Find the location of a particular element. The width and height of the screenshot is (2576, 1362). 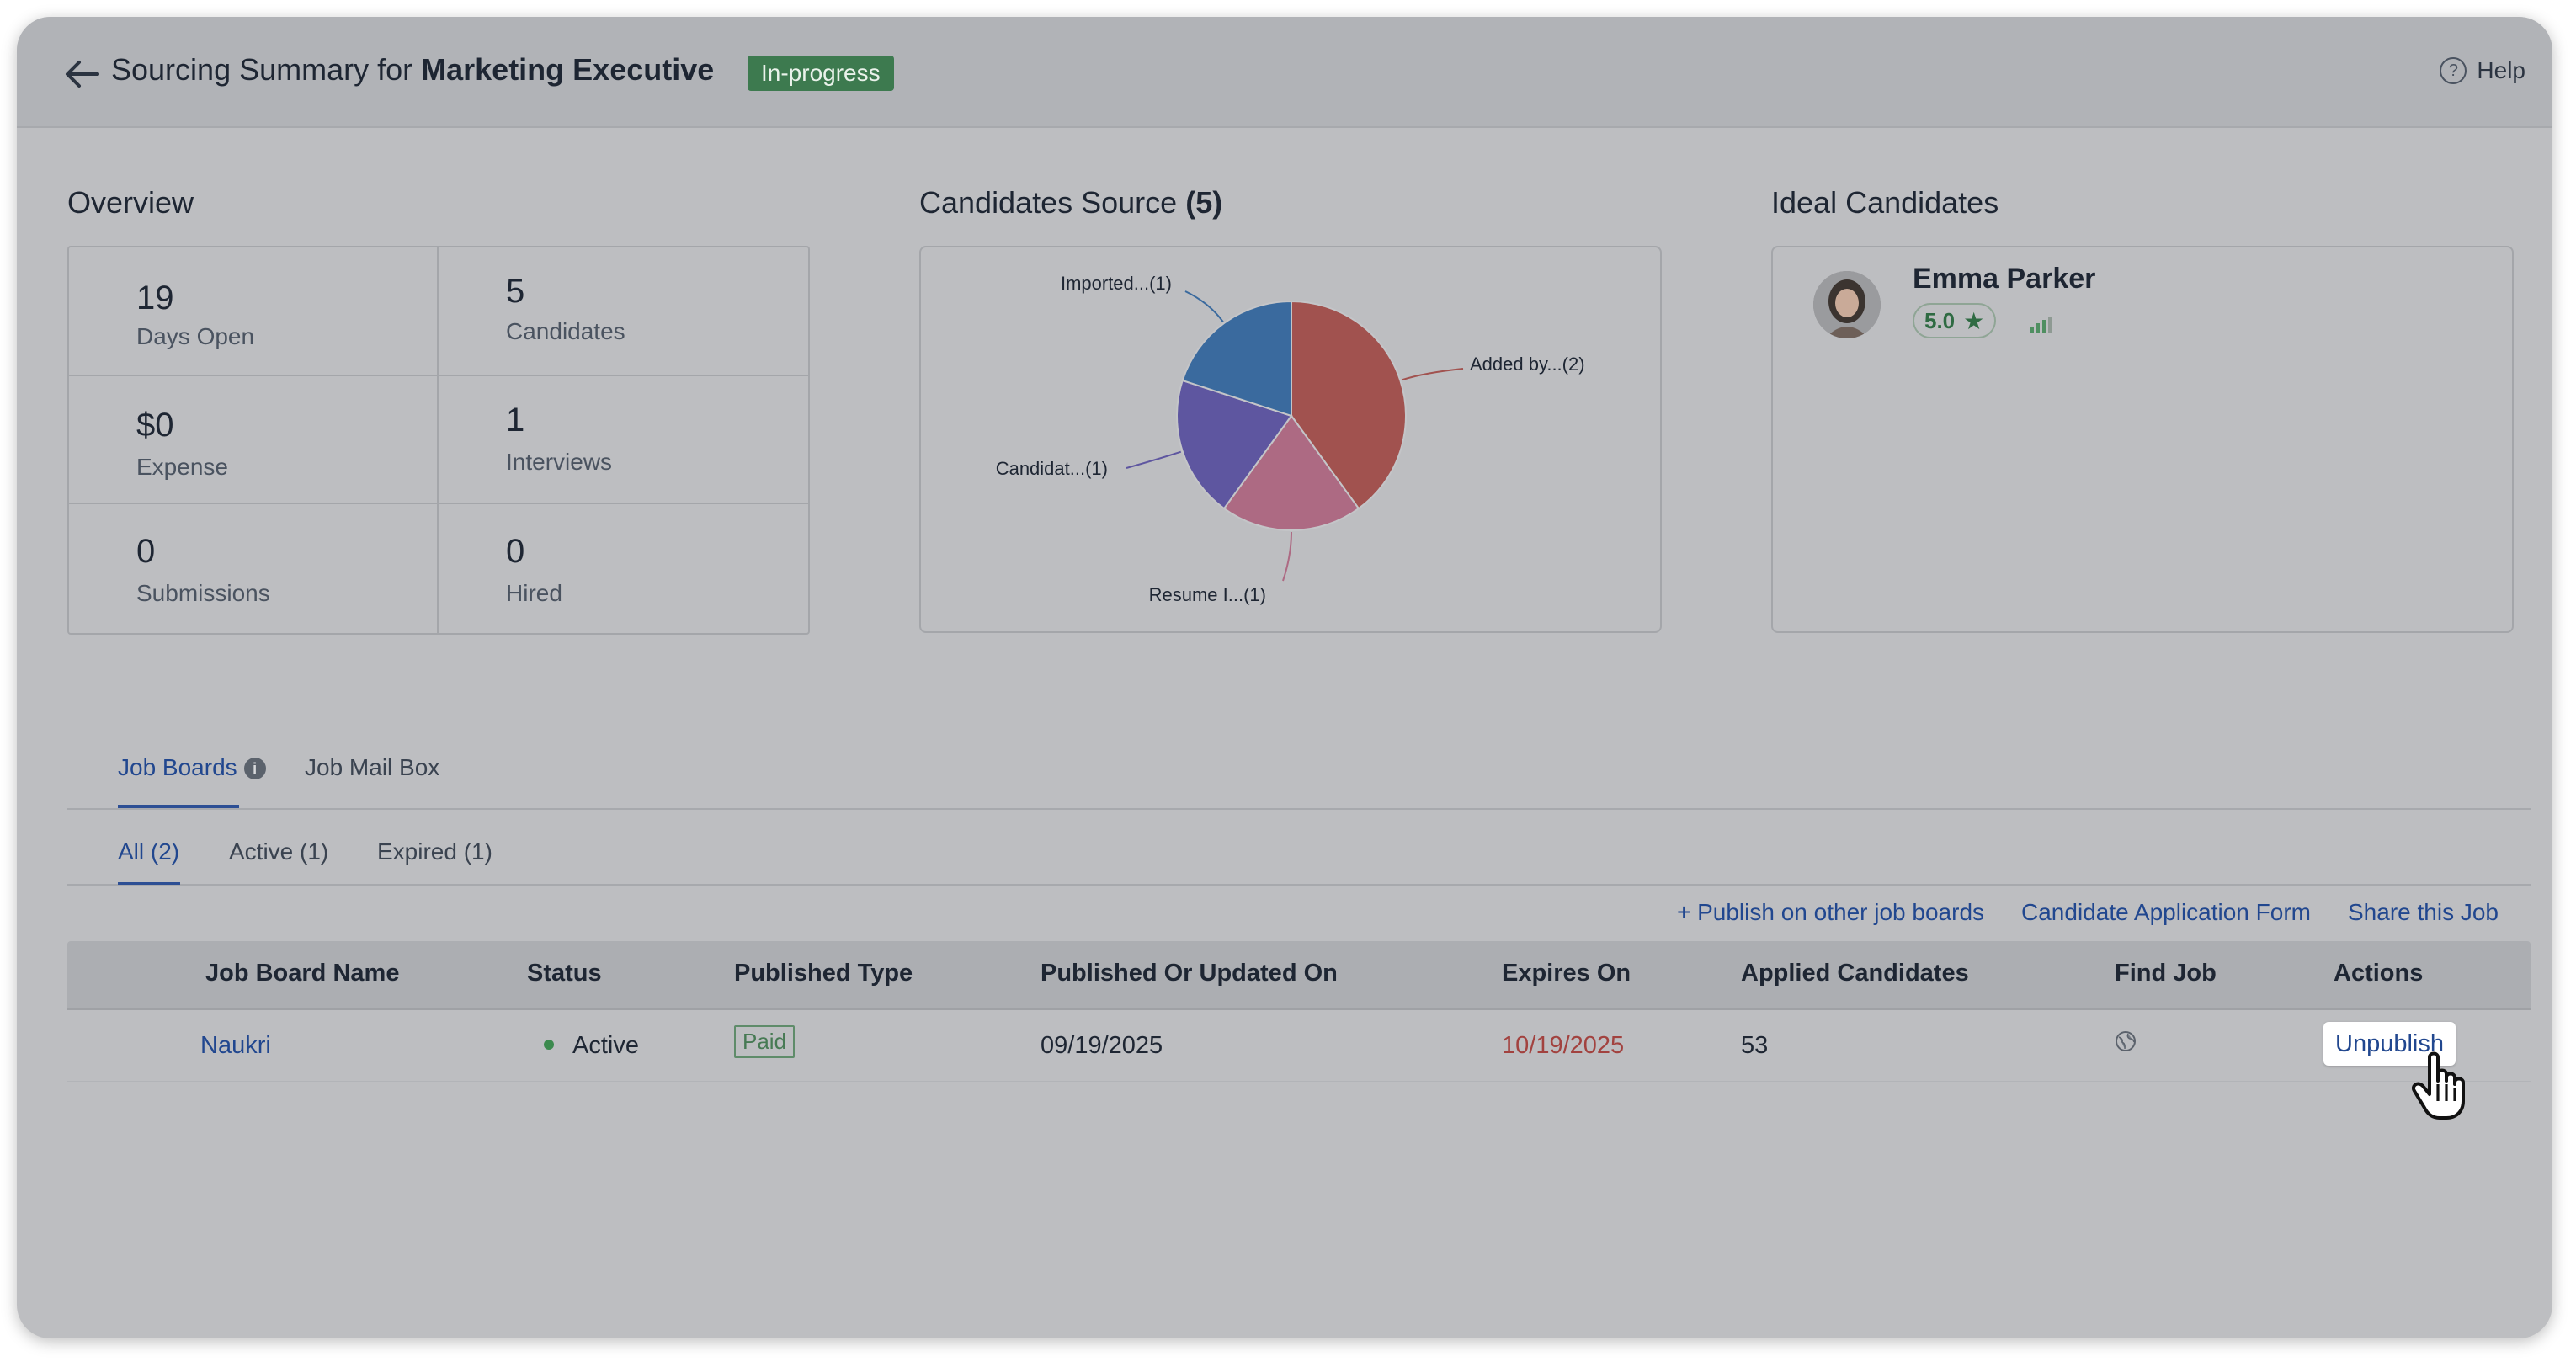

pie-slice-label: Imported...(1) is located at coordinates (1116, 283).